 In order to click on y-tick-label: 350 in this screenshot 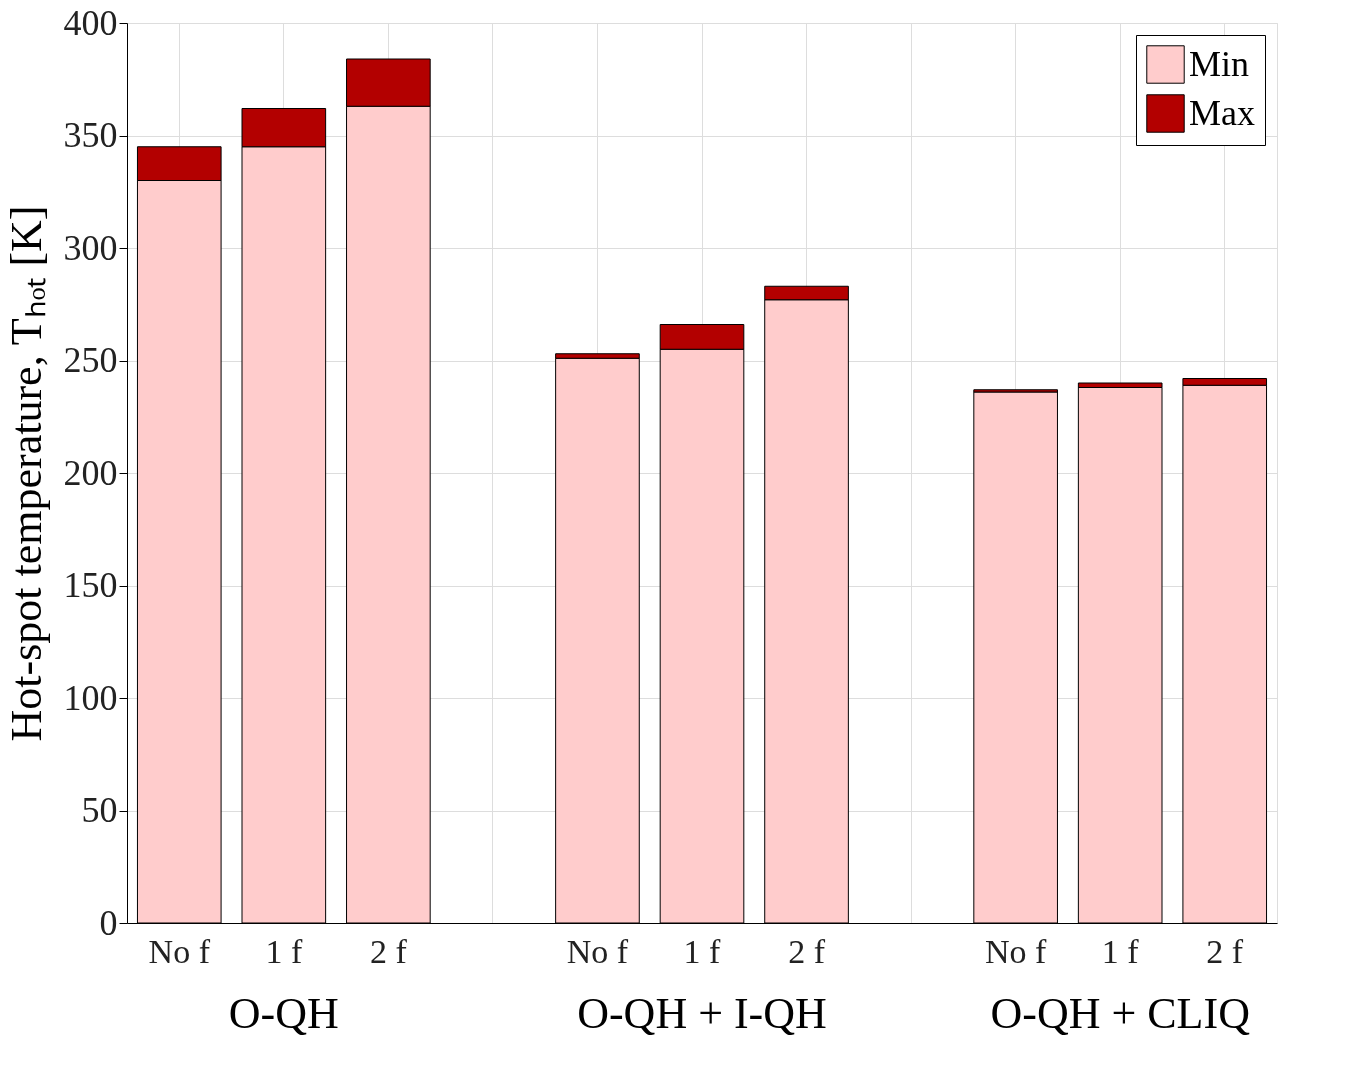, I will do `click(90, 135)`.